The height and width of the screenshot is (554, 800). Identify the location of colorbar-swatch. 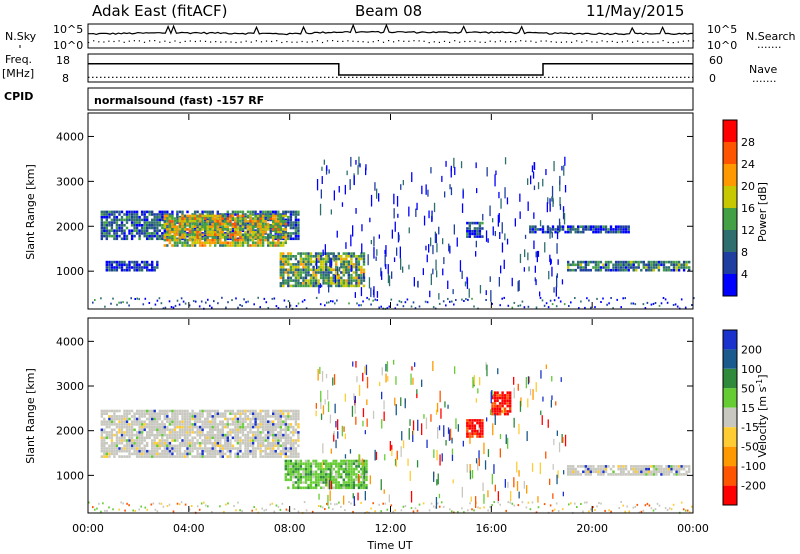
(730, 437).